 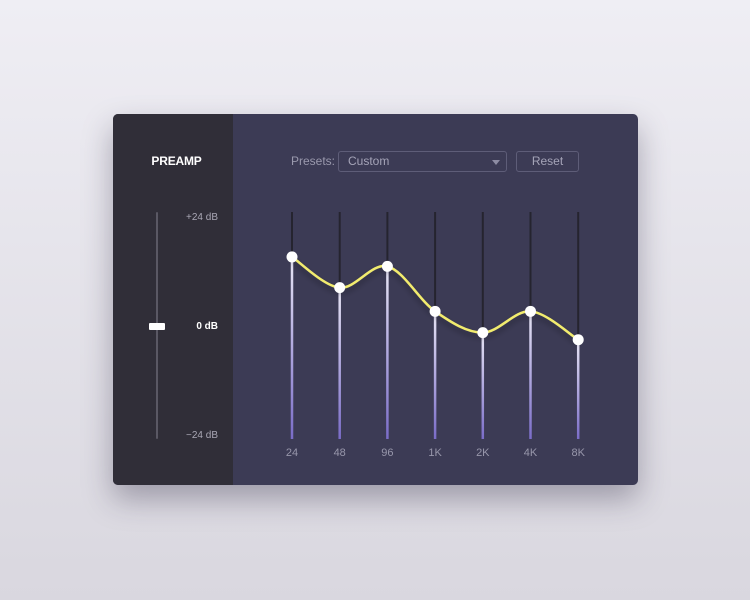 What do you see at coordinates (483, 333) in the screenshot?
I see `band-knob-2K` at bounding box center [483, 333].